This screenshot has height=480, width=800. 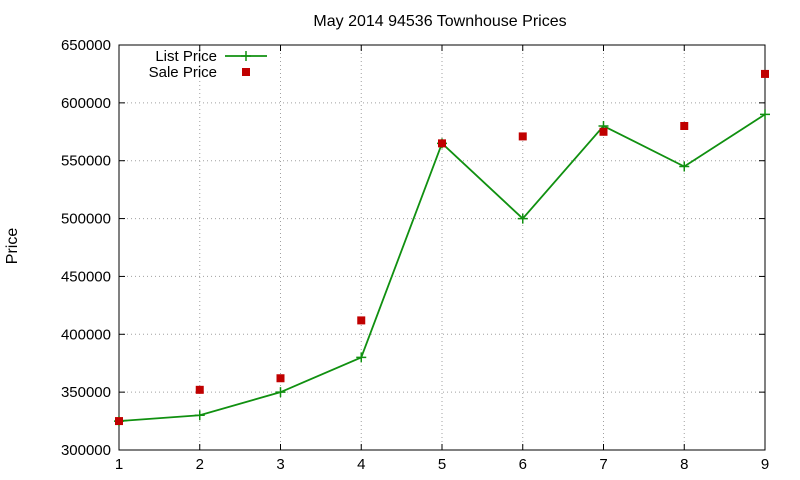 I want to click on x-tick-label: 3, so click(x=280, y=464).